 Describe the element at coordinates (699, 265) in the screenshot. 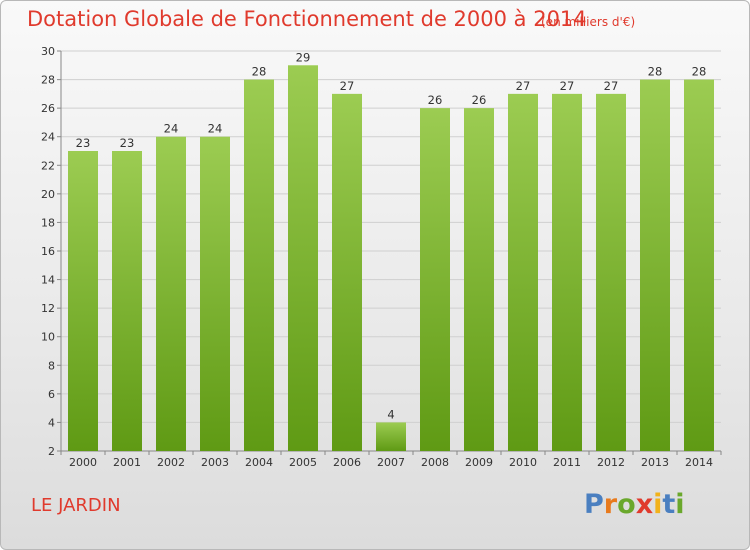

I see `bar-2014` at that location.